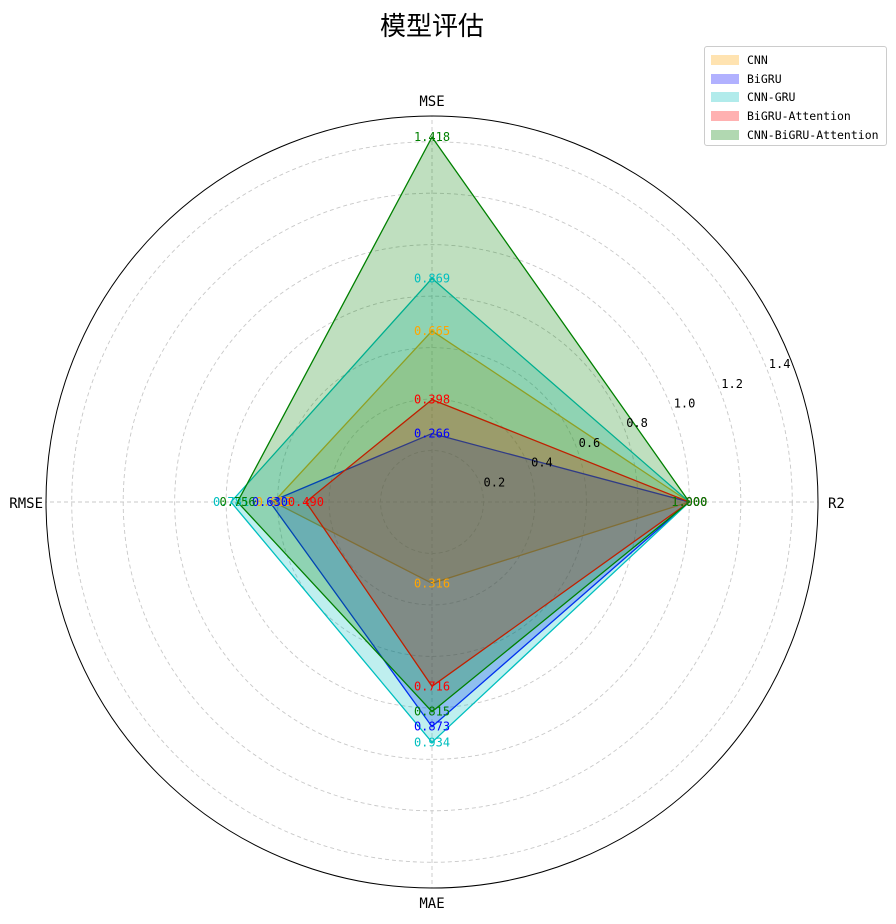 The image size is (896, 924). Describe the element at coordinates (813, 134) in the screenshot. I see `legend-label: CNN-BiGRU-Attention` at that location.